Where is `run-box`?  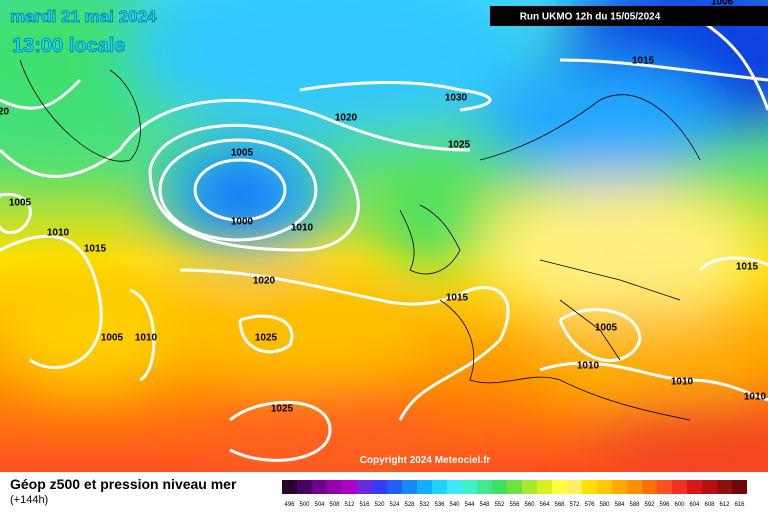 run-box is located at coordinates (629, 16).